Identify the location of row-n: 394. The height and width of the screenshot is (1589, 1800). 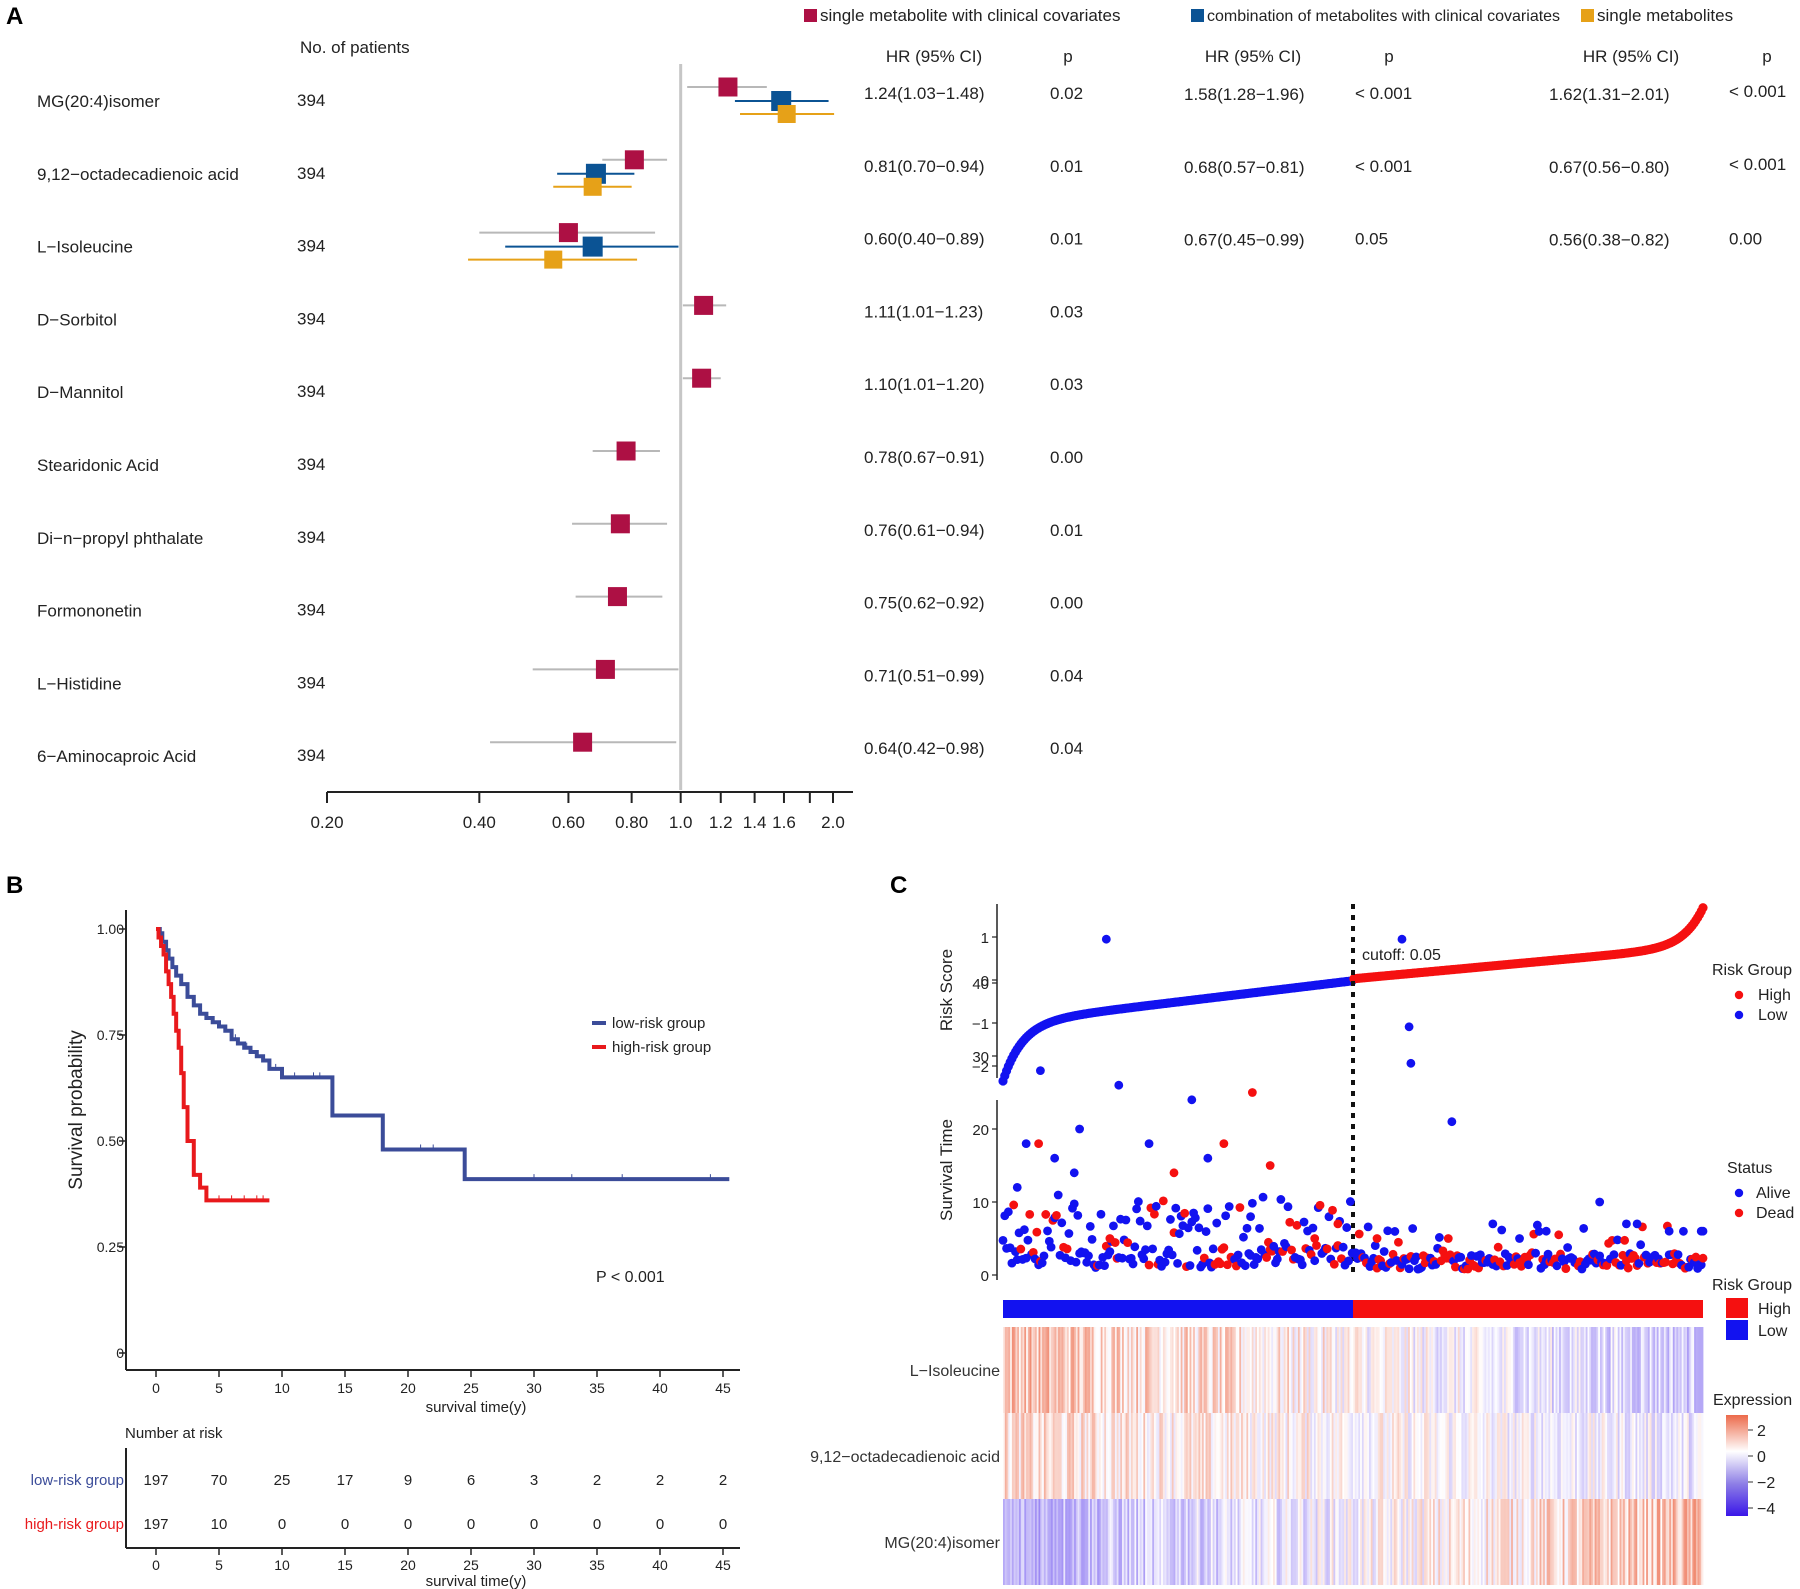
(311, 318).